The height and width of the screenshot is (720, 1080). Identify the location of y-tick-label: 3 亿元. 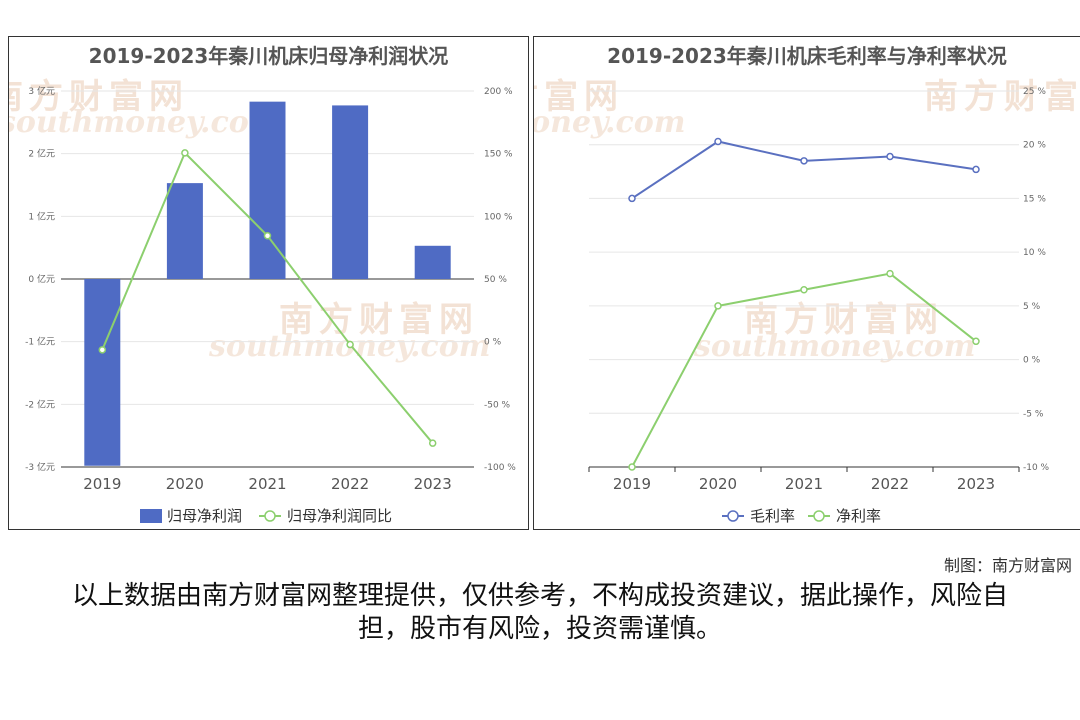
(41, 91).